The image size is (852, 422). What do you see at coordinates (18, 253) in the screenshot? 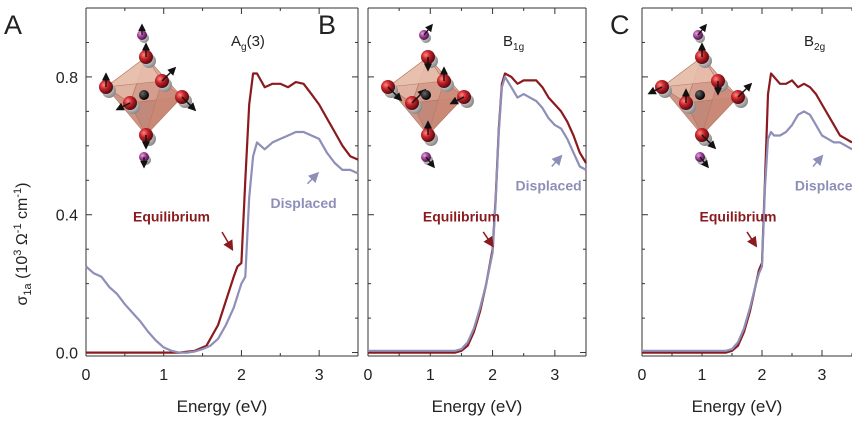
I see `ylabel-exp1: 3` at bounding box center [18, 253].